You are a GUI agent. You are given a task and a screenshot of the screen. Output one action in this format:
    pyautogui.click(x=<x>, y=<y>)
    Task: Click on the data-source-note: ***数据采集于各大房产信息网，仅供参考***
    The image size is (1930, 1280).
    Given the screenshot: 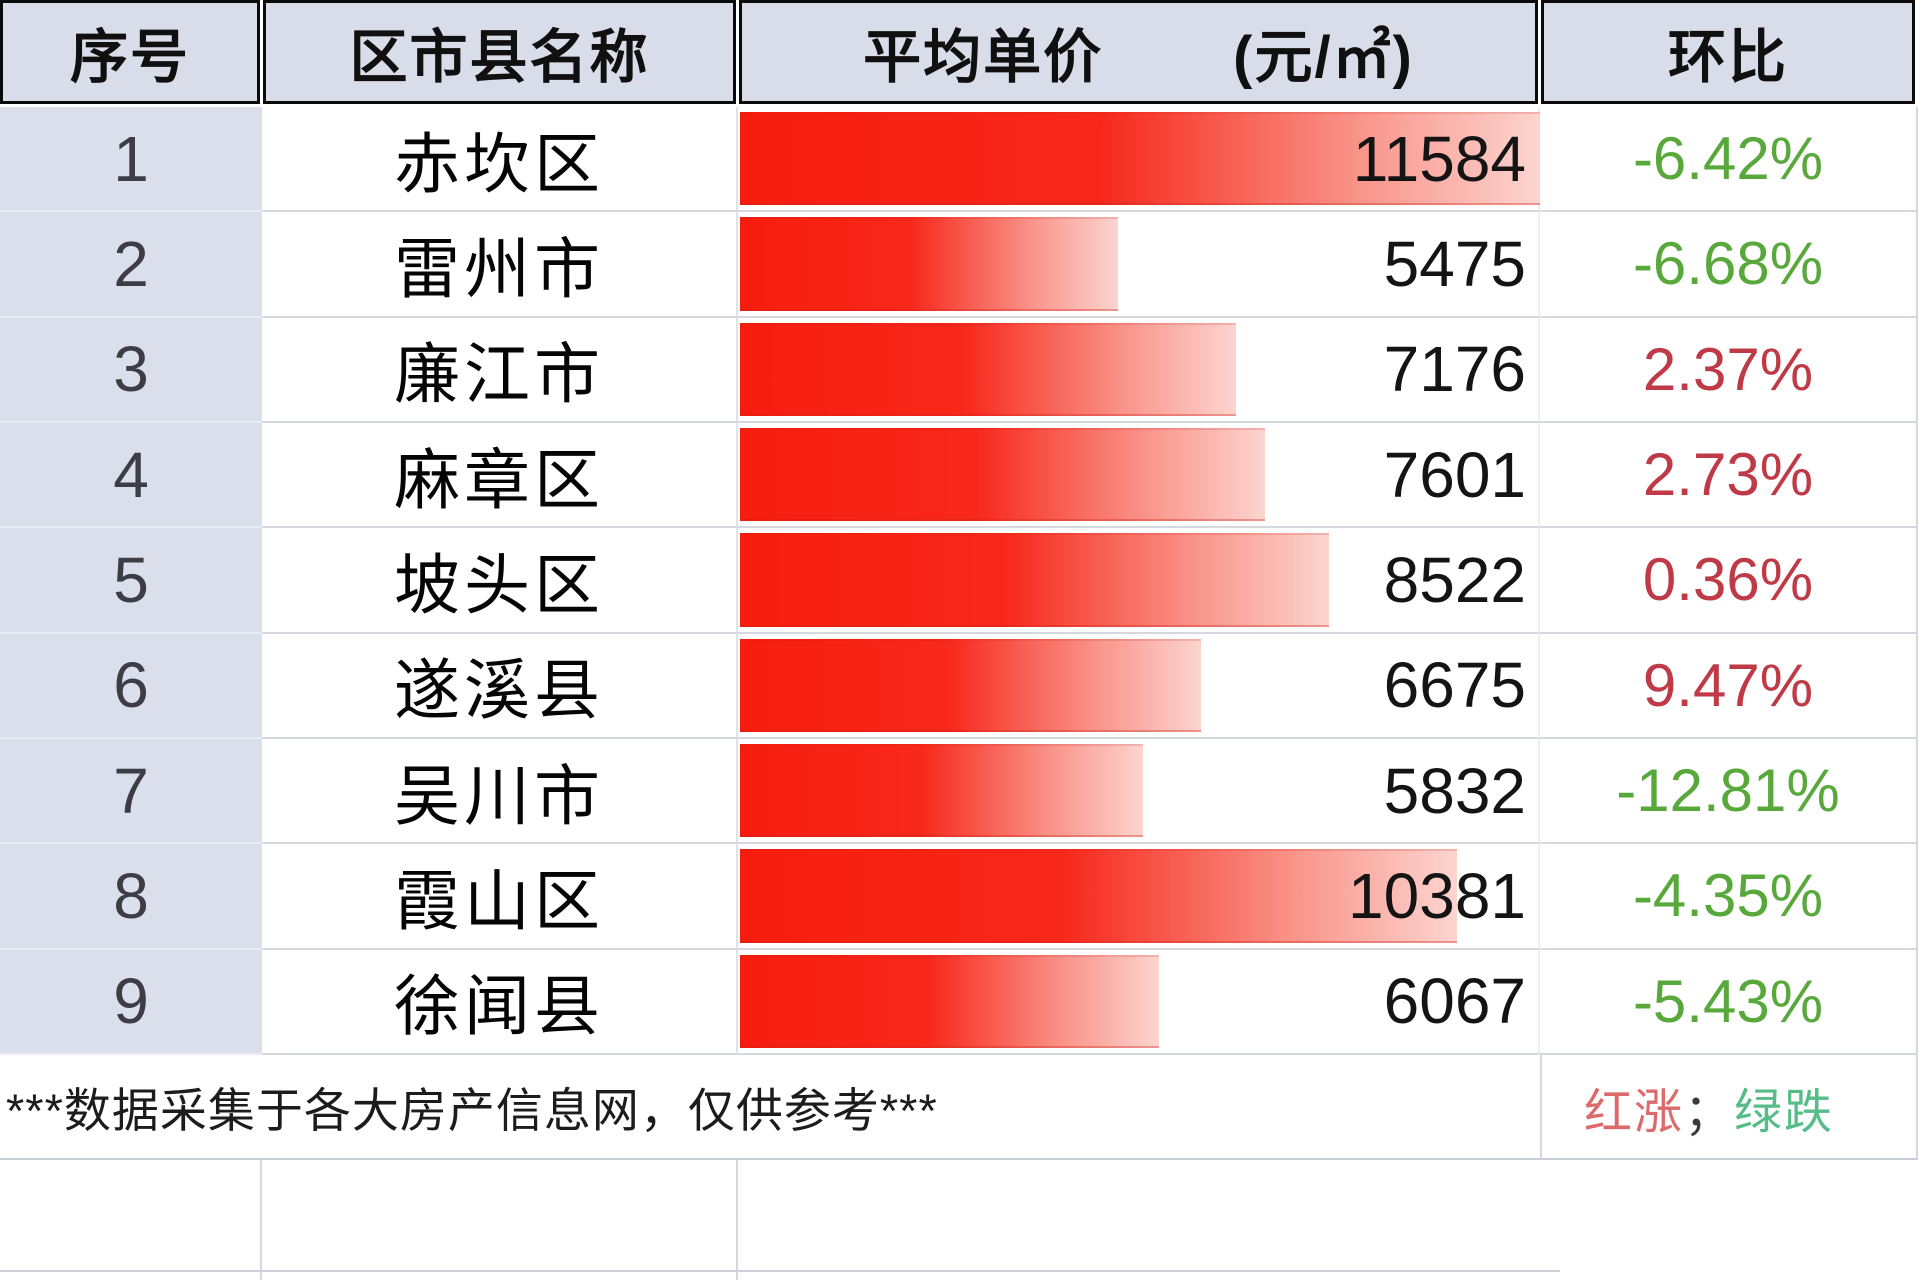 What is the action you would take?
    pyautogui.click(x=472, y=1110)
    